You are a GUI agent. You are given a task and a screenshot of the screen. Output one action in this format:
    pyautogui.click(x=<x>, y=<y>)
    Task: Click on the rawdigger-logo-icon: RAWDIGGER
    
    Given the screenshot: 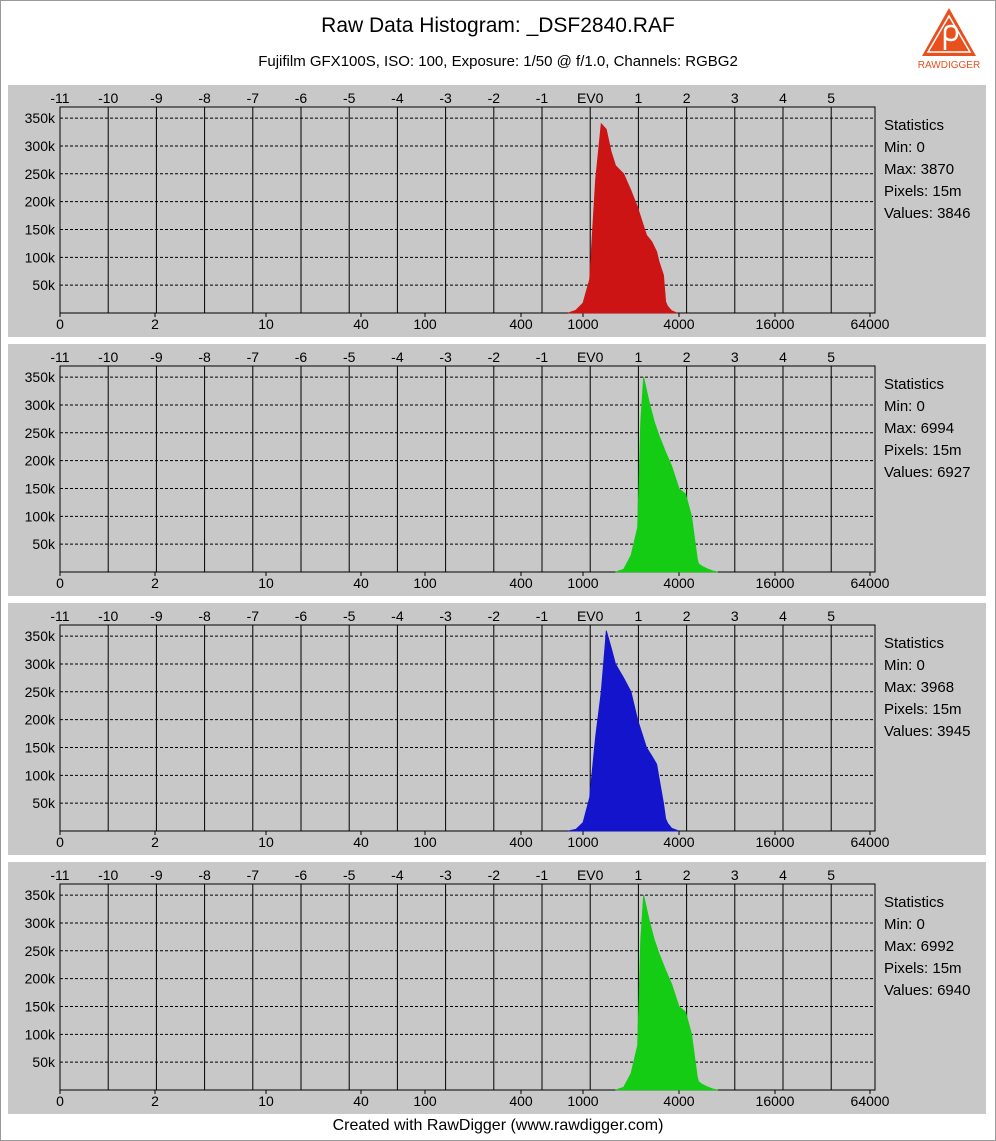 What is the action you would take?
    pyautogui.click(x=949, y=39)
    